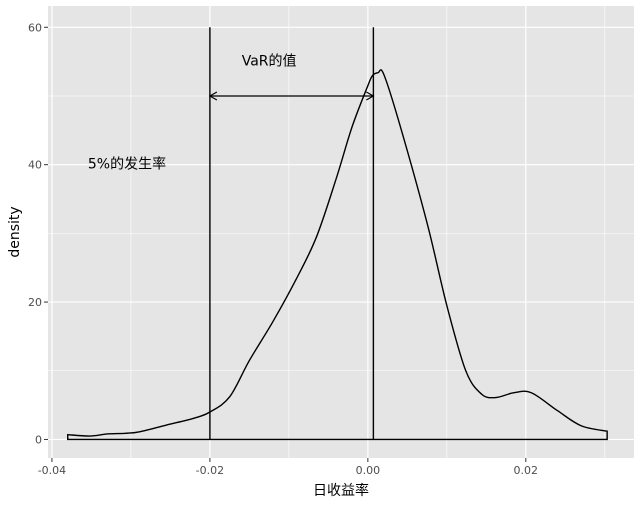  I want to click on x-tick-label: -0.04, so click(52, 470).